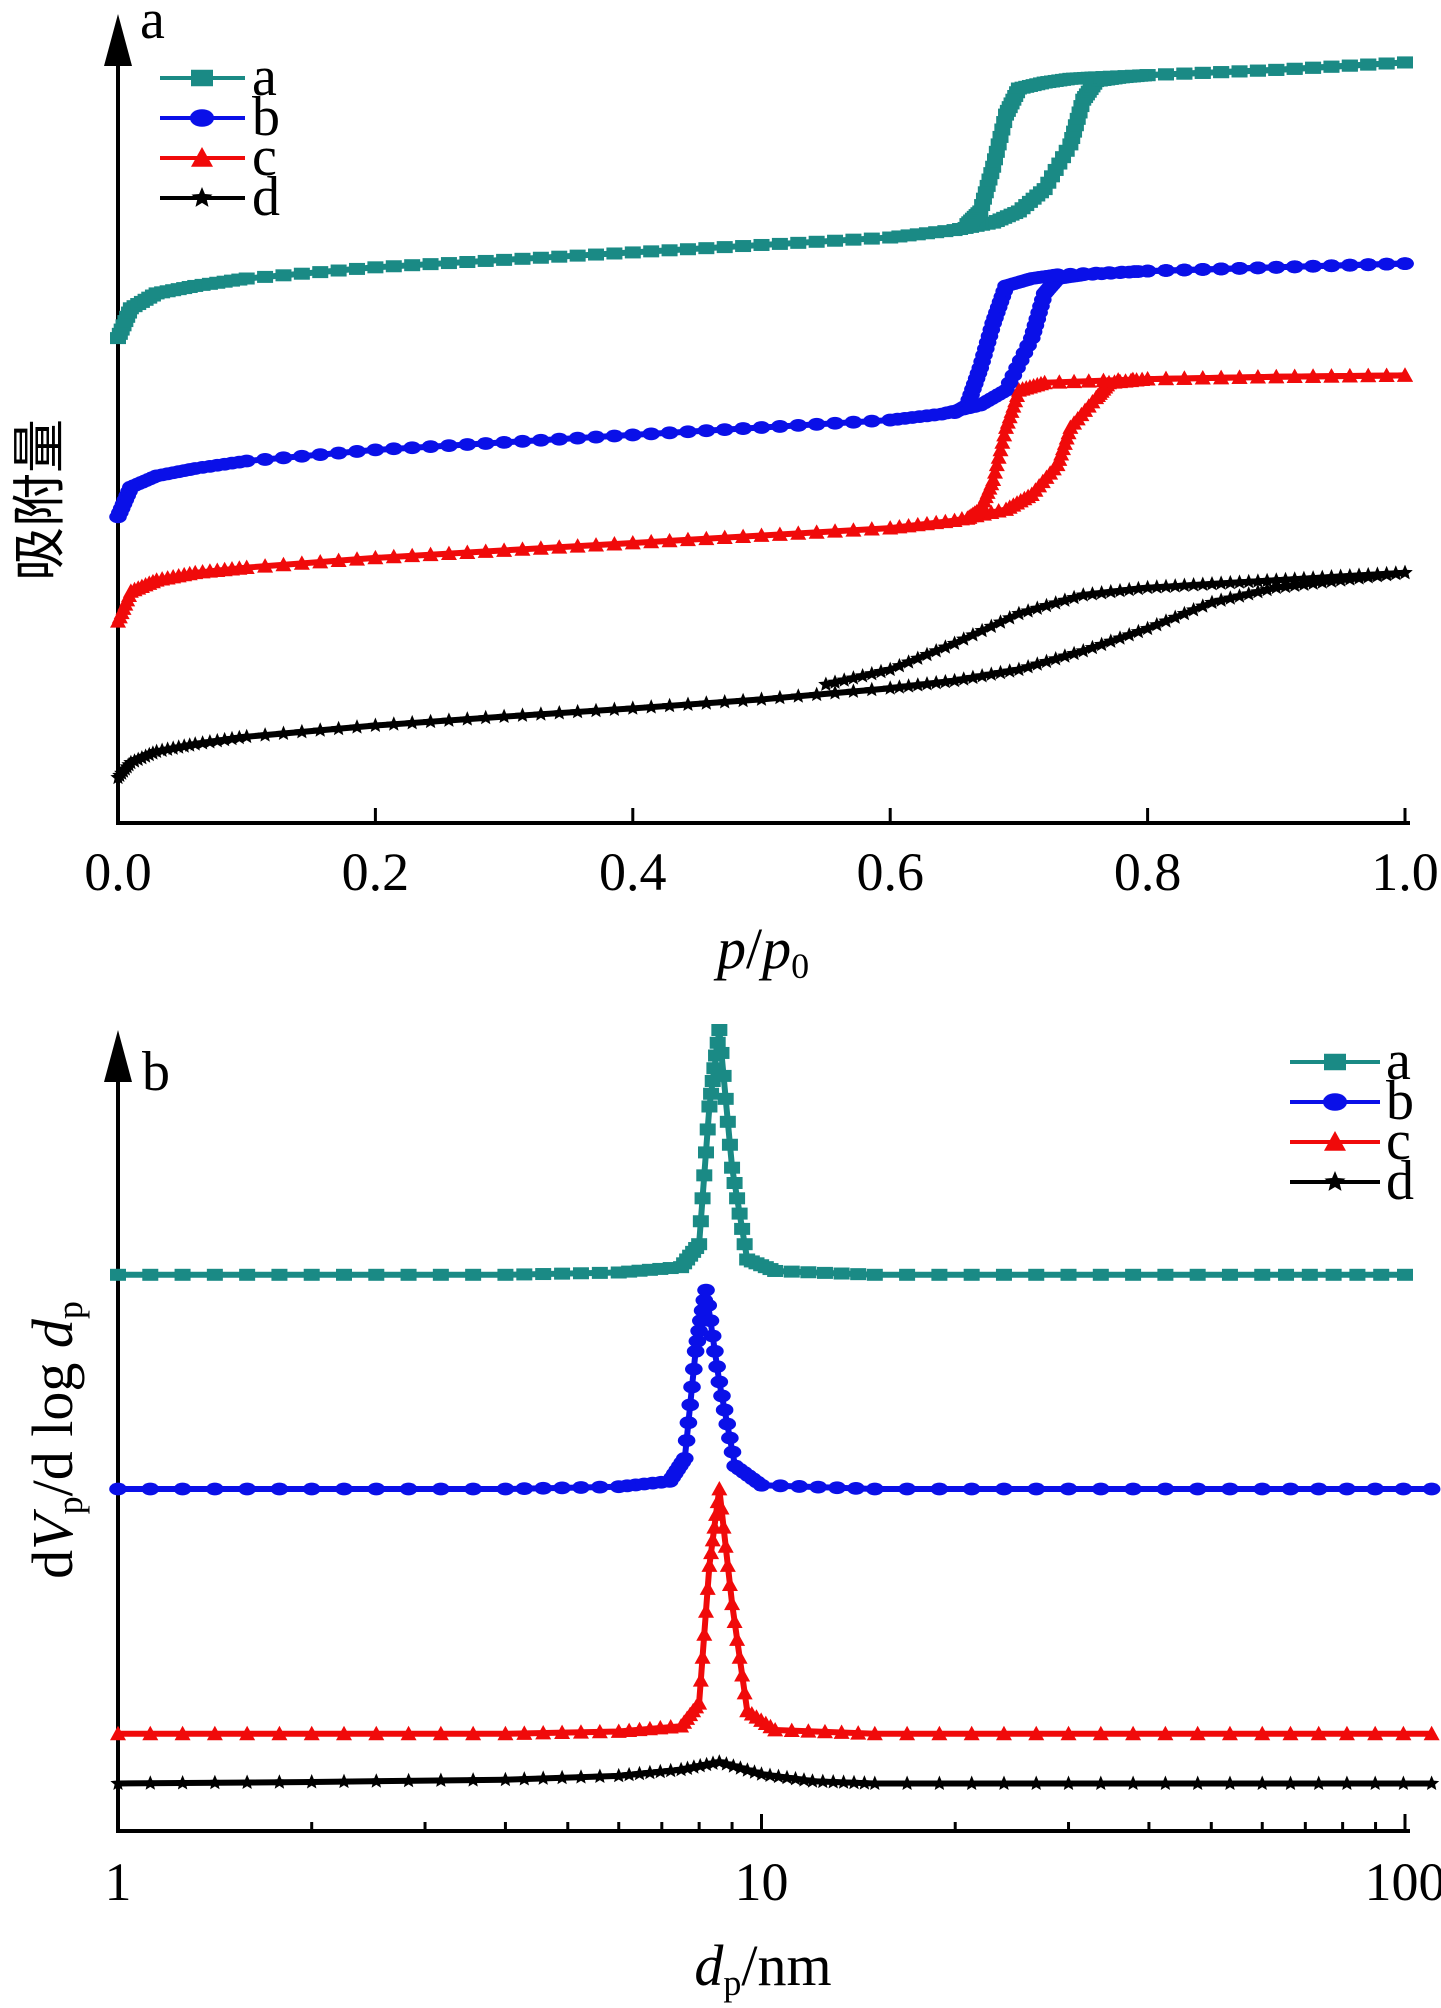  Describe the element at coordinates (118, 1056) in the screenshot. I see `panel-b-y-axis-arrow` at that location.